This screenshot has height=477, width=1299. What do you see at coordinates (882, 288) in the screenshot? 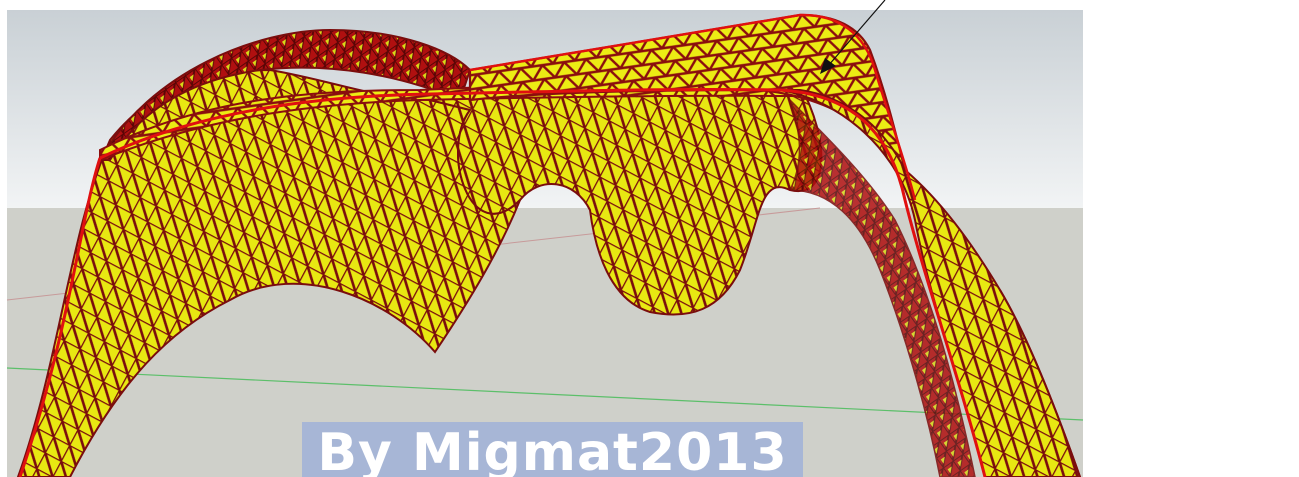
I see `surface-right-inner` at bounding box center [882, 288].